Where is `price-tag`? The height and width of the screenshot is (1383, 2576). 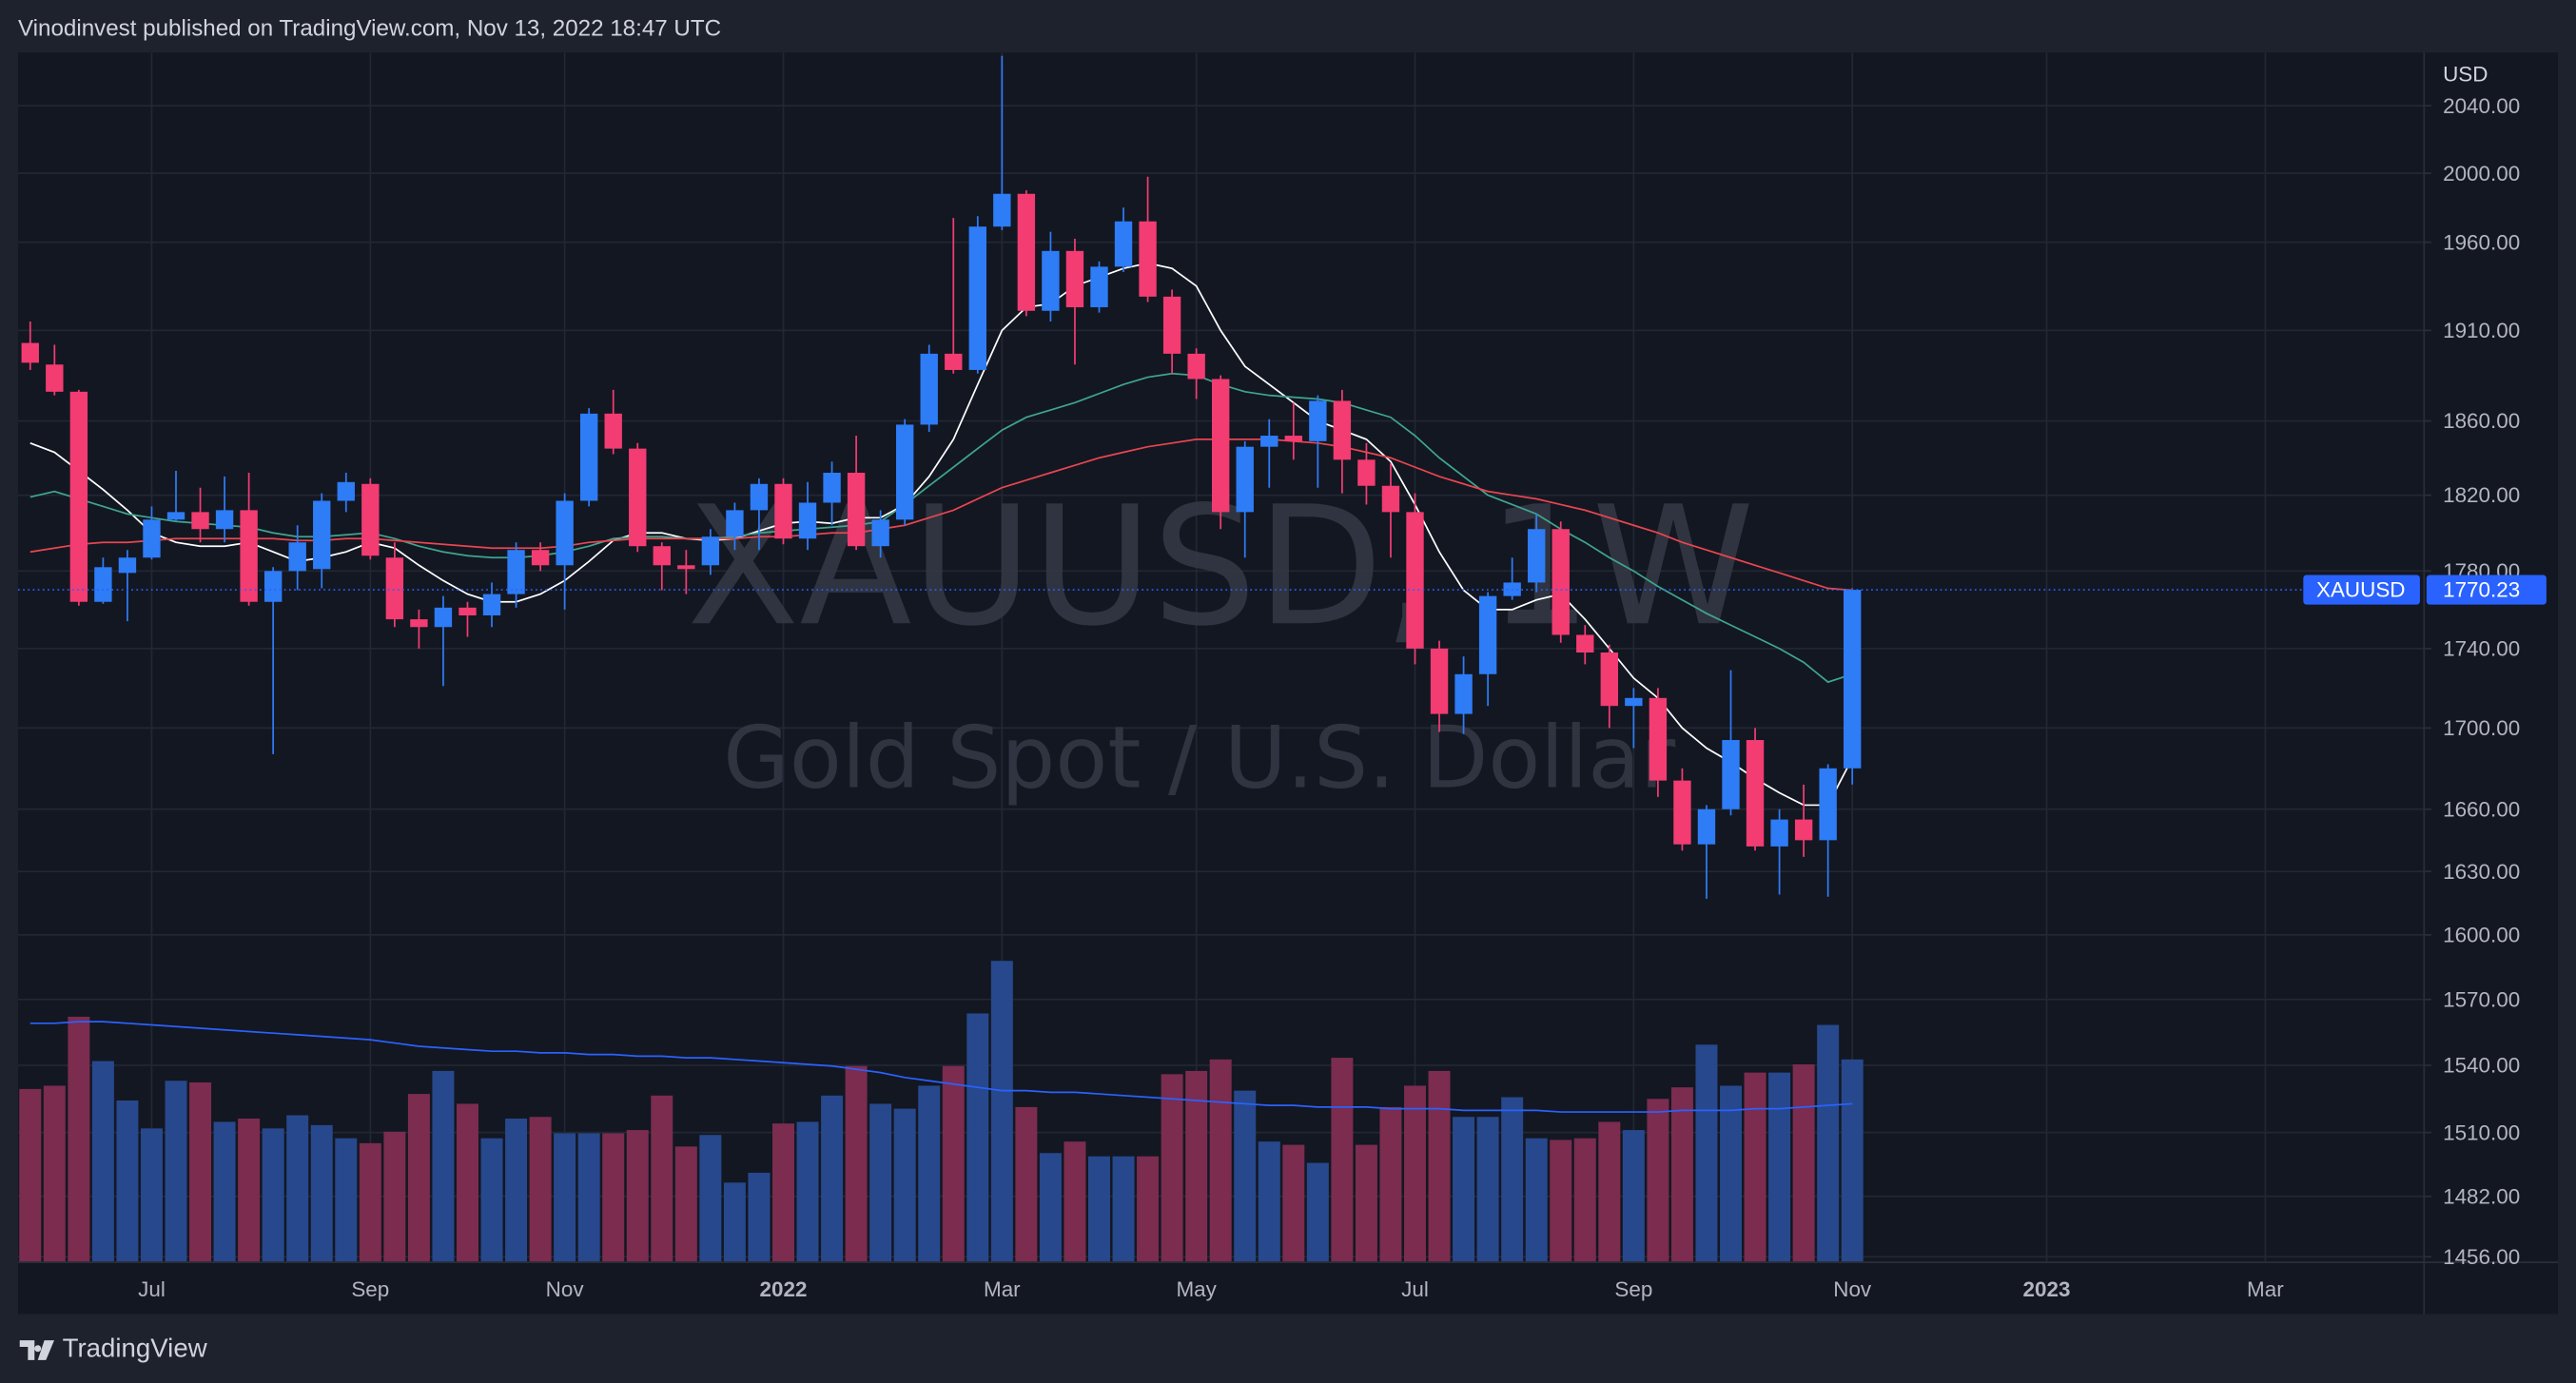
price-tag is located at coordinates (2486, 590).